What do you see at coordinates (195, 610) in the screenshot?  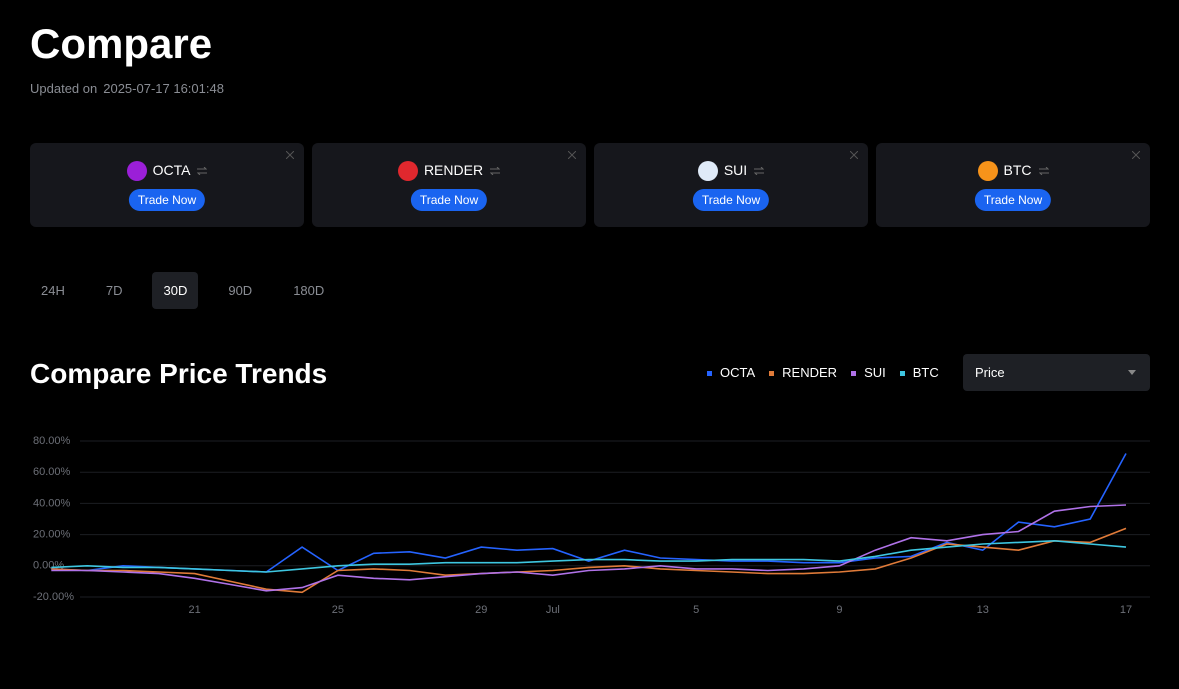 I see `x-tick-label: 21` at bounding box center [195, 610].